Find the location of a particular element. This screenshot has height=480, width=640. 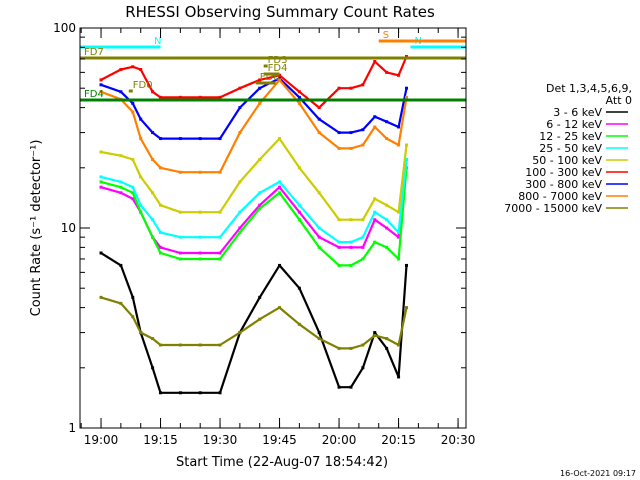

legend-label-1: 6 - 12 keV is located at coordinates (574, 124).